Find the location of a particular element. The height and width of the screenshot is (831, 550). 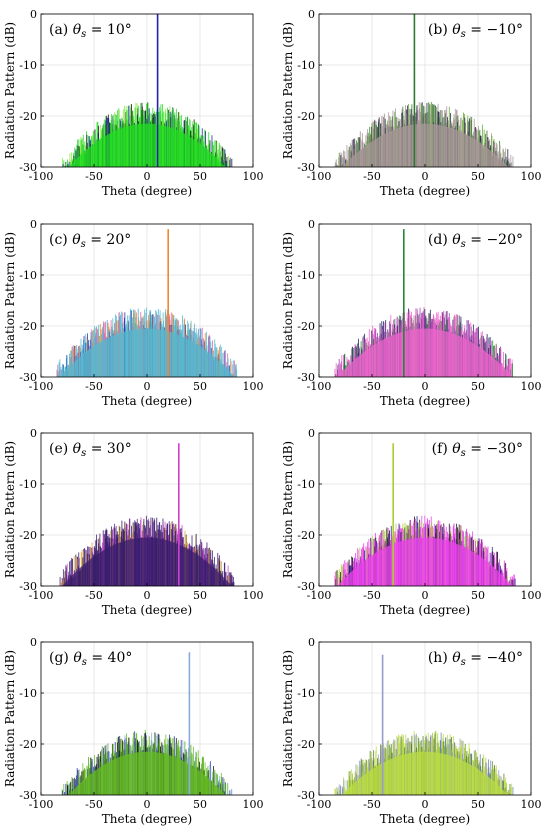

panel-letter: (a) is located at coordinates (61, 30).